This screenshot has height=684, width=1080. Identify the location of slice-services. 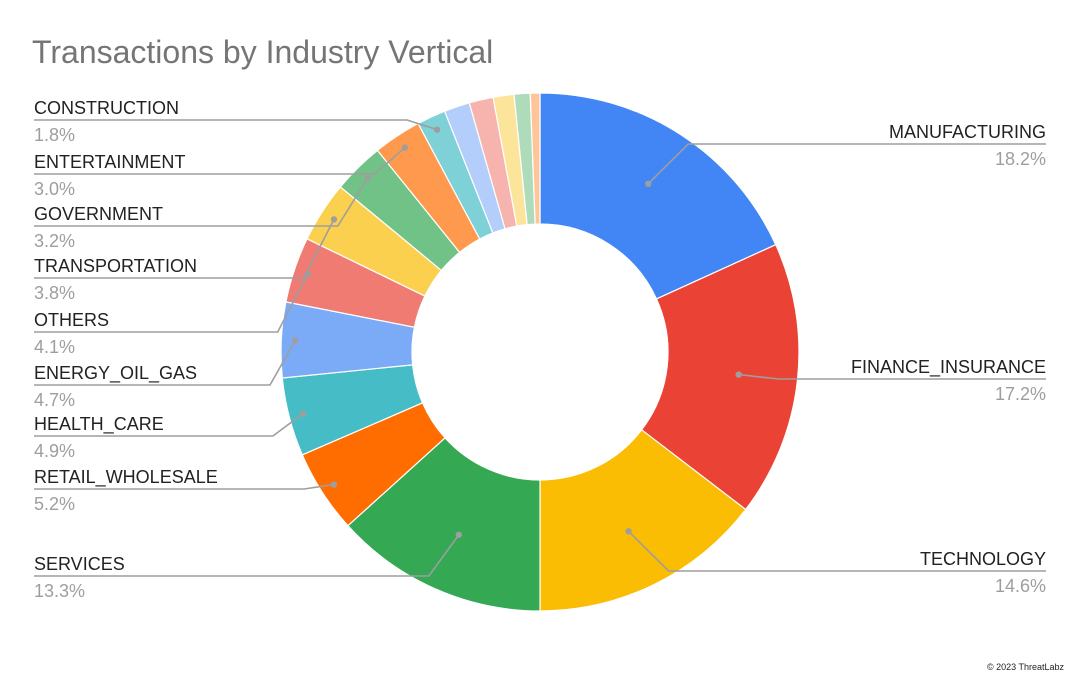
(444, 524).